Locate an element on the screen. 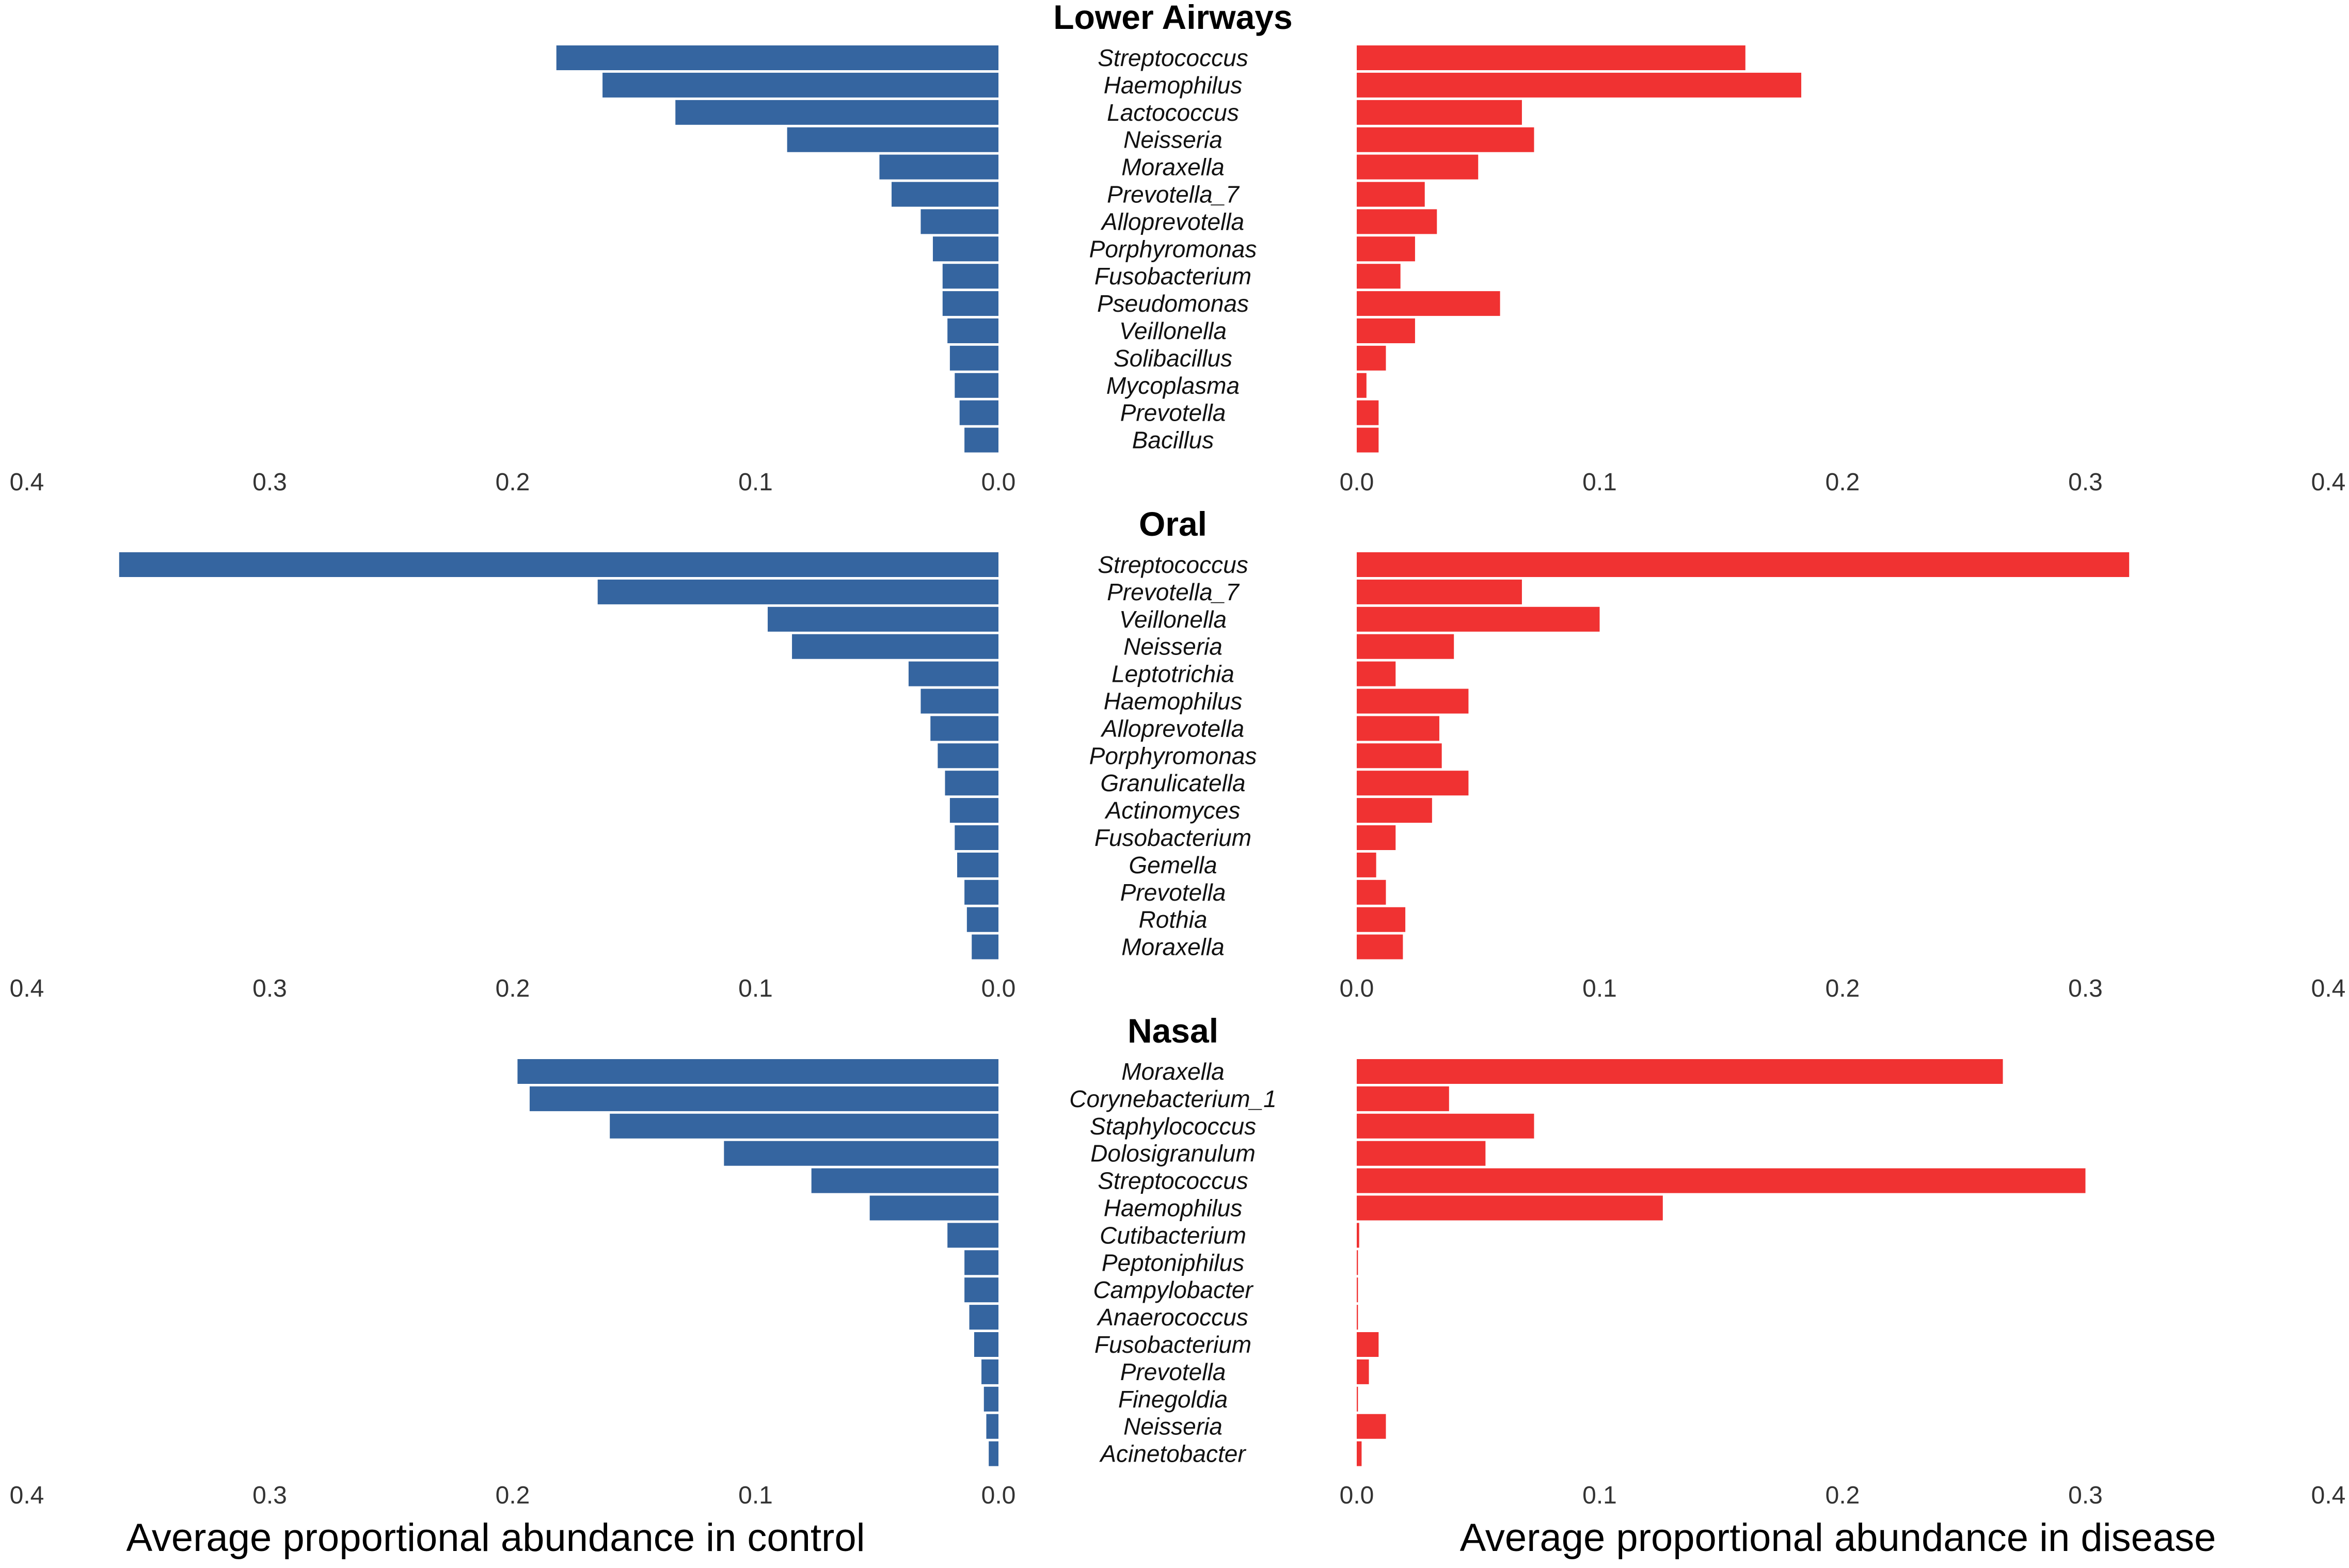  genus-label: Acinetobacter is located at coordinates (1172, 1454).